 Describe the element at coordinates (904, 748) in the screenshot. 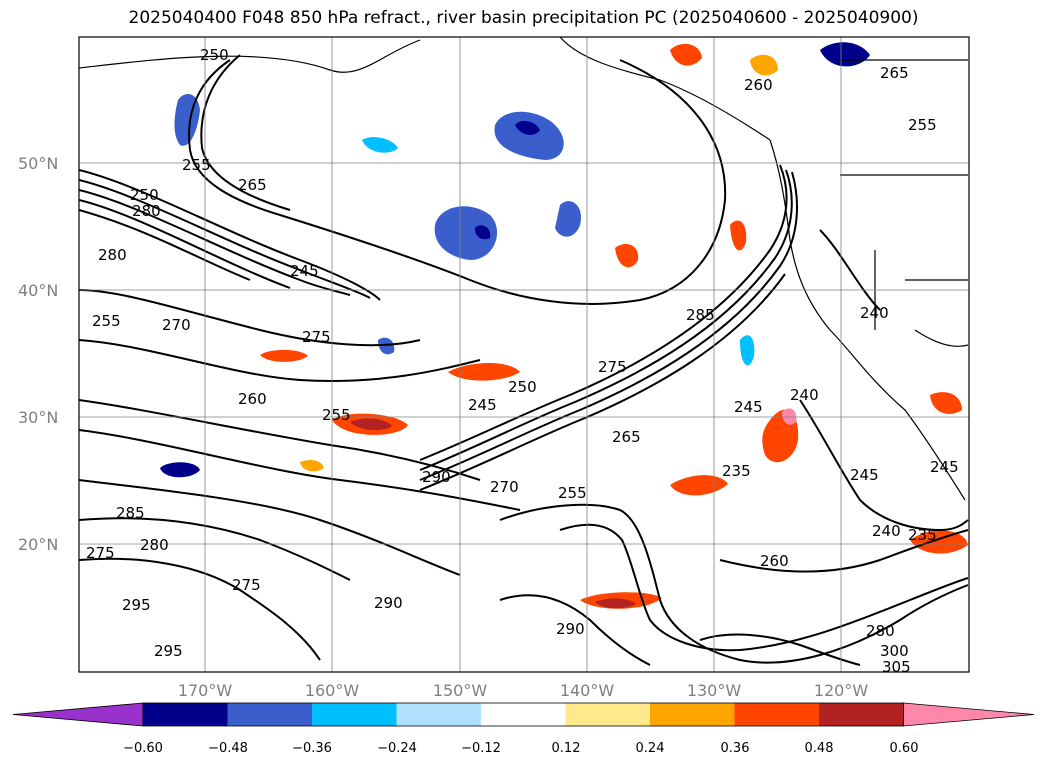

I see `colorbar-tick-label: 0.60` at that location.